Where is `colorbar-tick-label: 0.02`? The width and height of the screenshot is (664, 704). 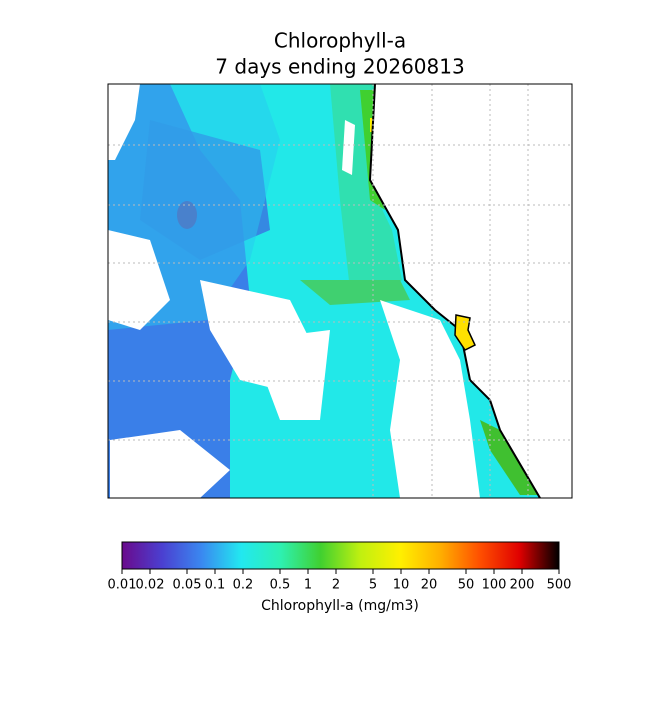
colorbar-tick-label: 0.02 is located at coordinates (150, 585).